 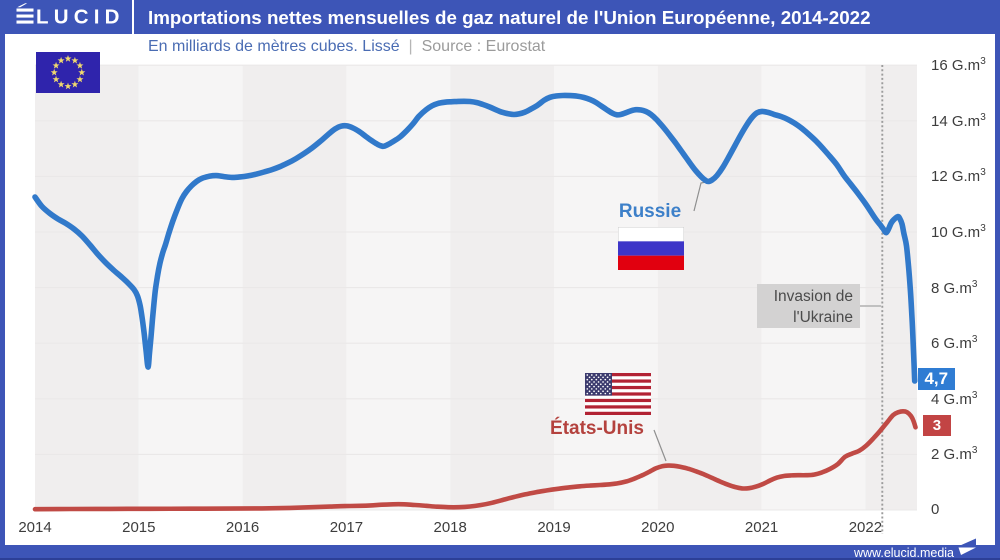 I want to click on svg-text: LUCID, so click(x=80, y=17).